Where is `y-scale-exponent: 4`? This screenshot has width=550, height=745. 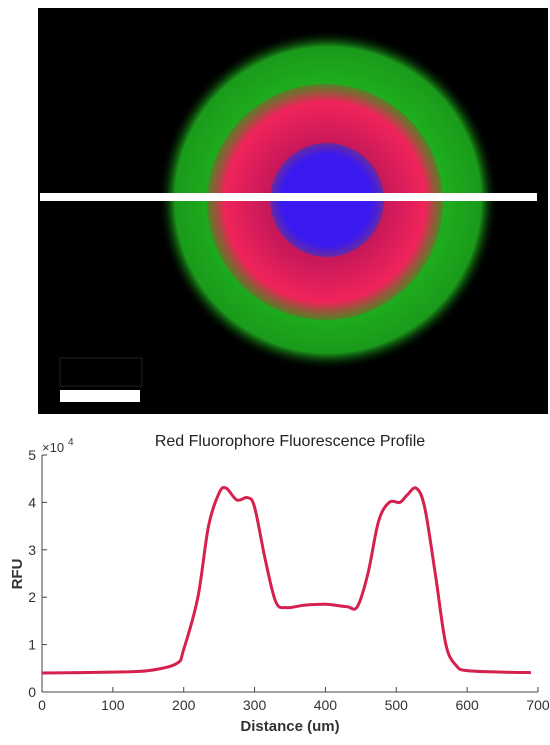
y-scale-exponent: 4 is located at coordinates (71, 442).